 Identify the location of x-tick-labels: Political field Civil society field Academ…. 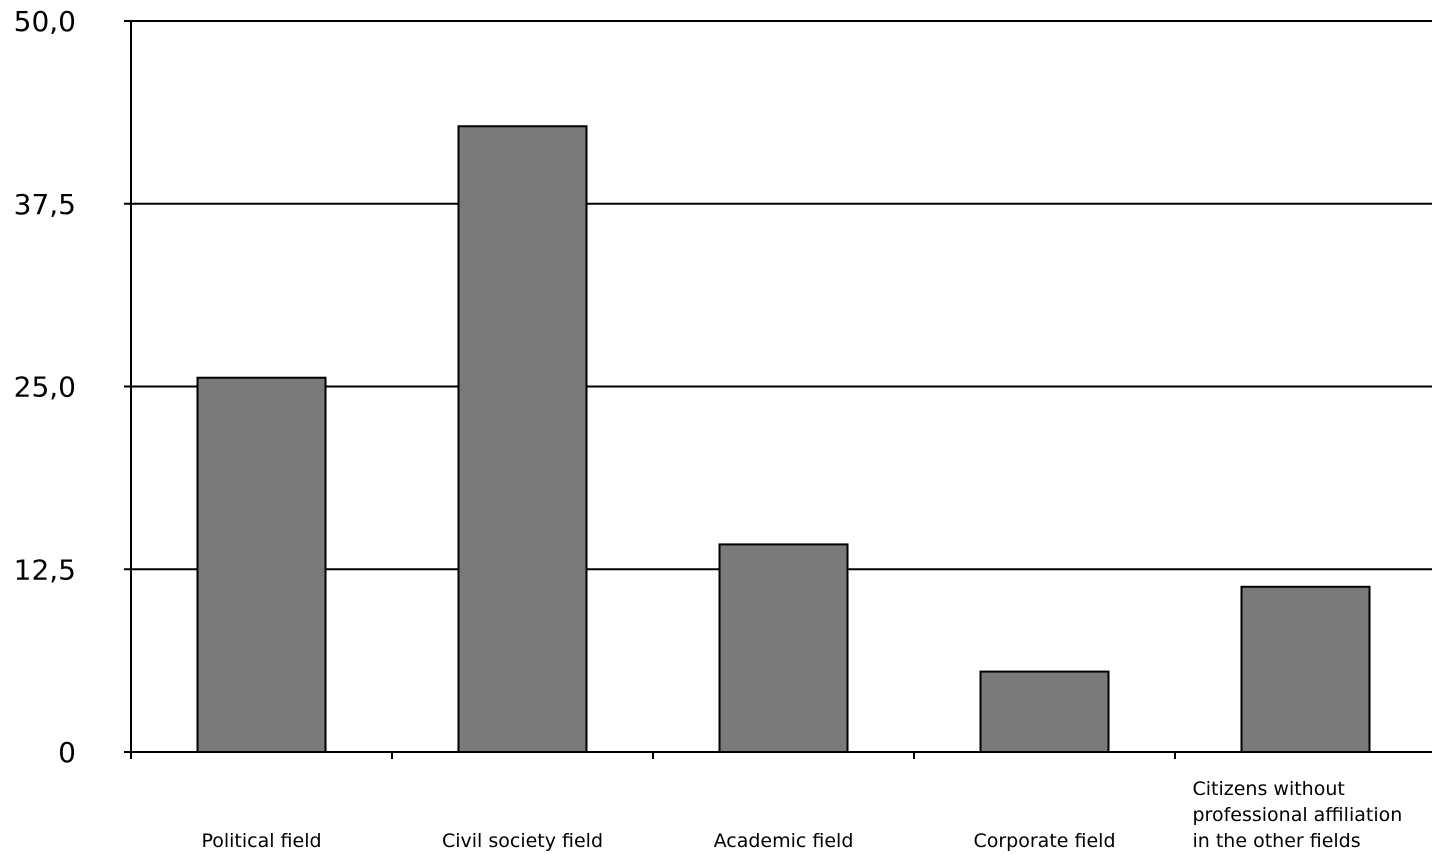
(801, 815).